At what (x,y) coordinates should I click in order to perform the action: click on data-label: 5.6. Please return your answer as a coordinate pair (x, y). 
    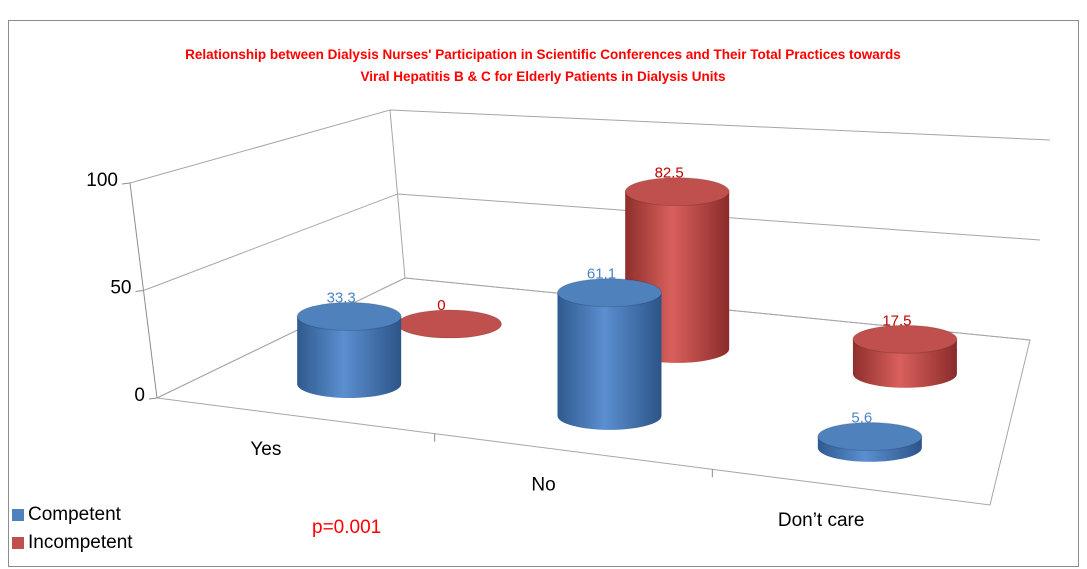
    Looking at the image, I should click on (861, 418).